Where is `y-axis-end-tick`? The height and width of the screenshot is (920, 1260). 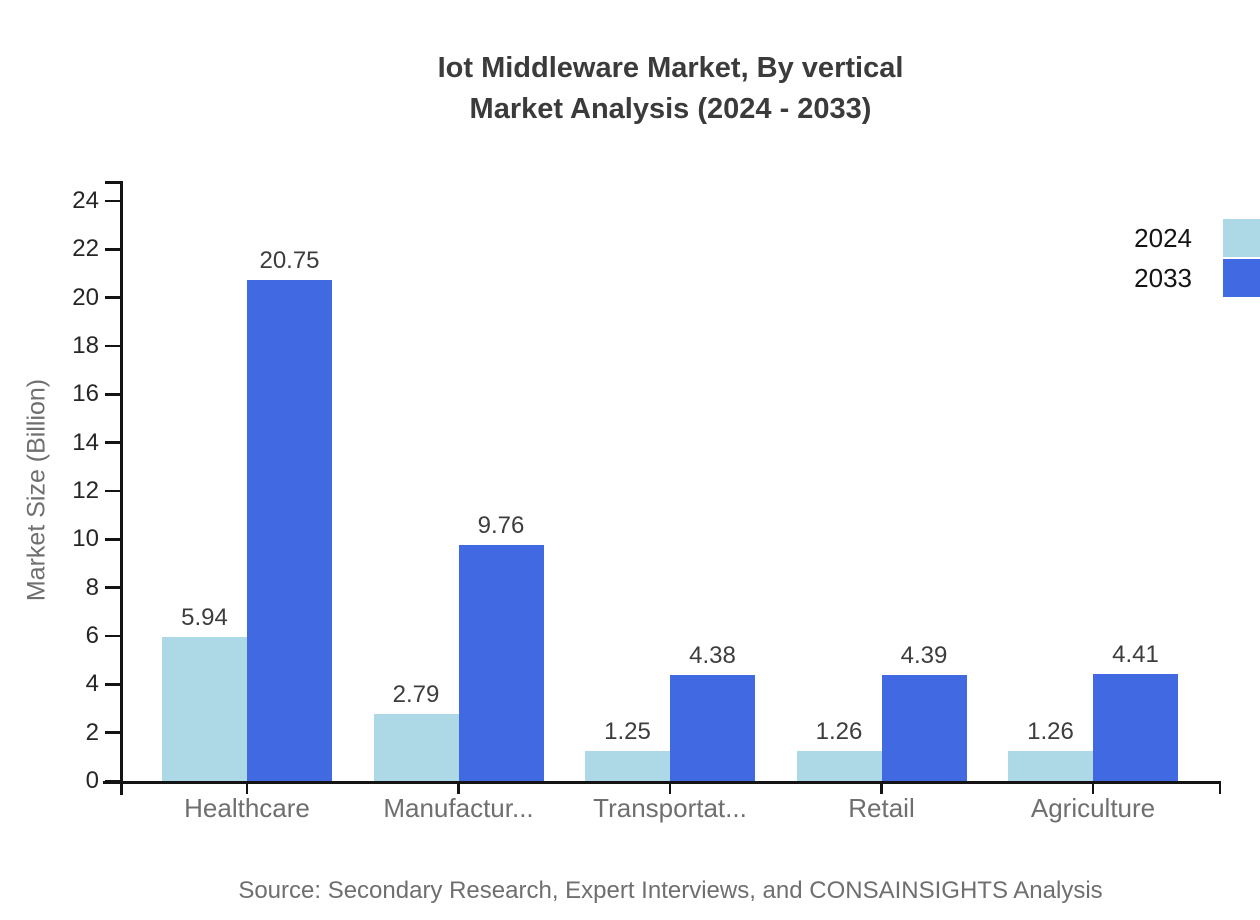 y-axis-end-tick is located at coordinates (112, 182).